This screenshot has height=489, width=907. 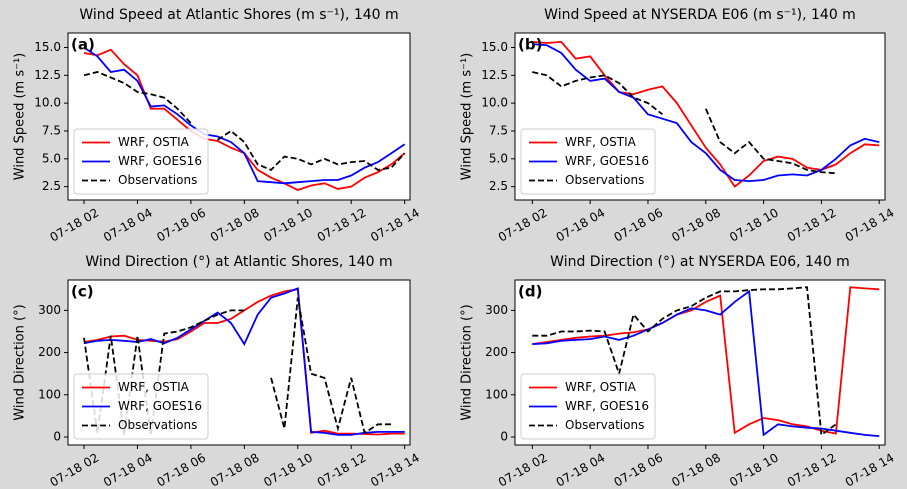 I want to click on panel-label: (d), so click(x=530, y=292).